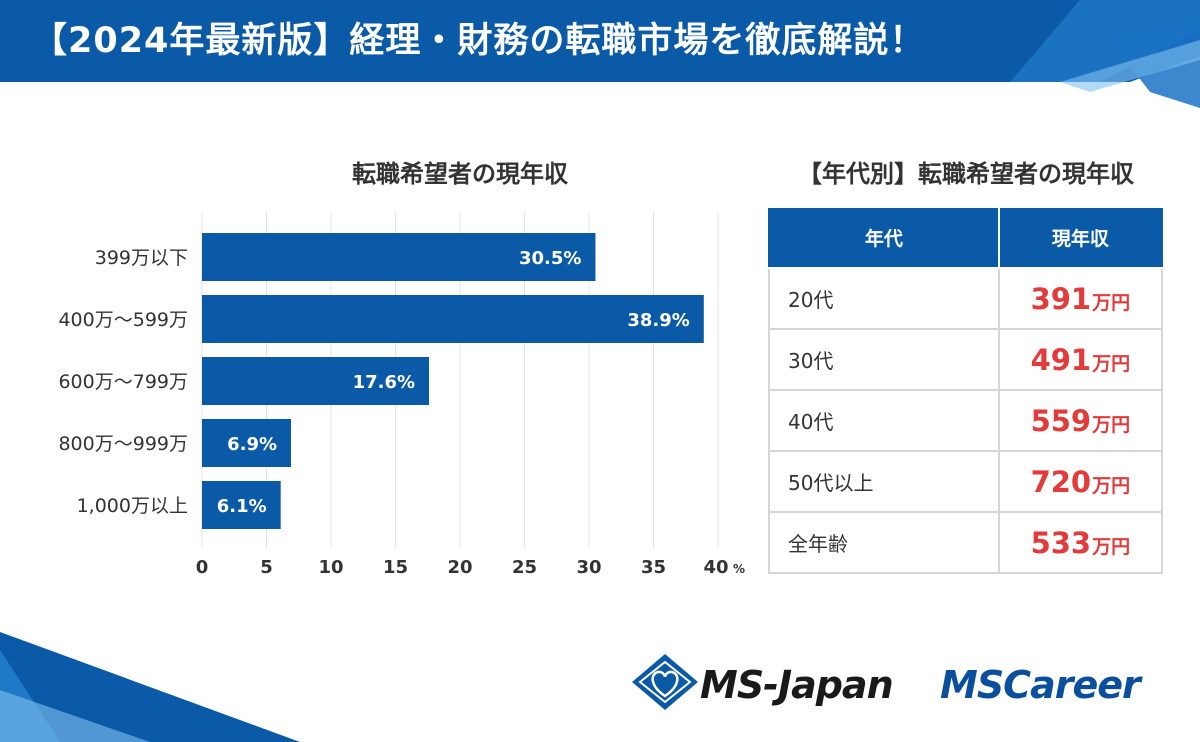 The image size is (1200, 742). I want to click on income-value: 559, so click(1061, 420).